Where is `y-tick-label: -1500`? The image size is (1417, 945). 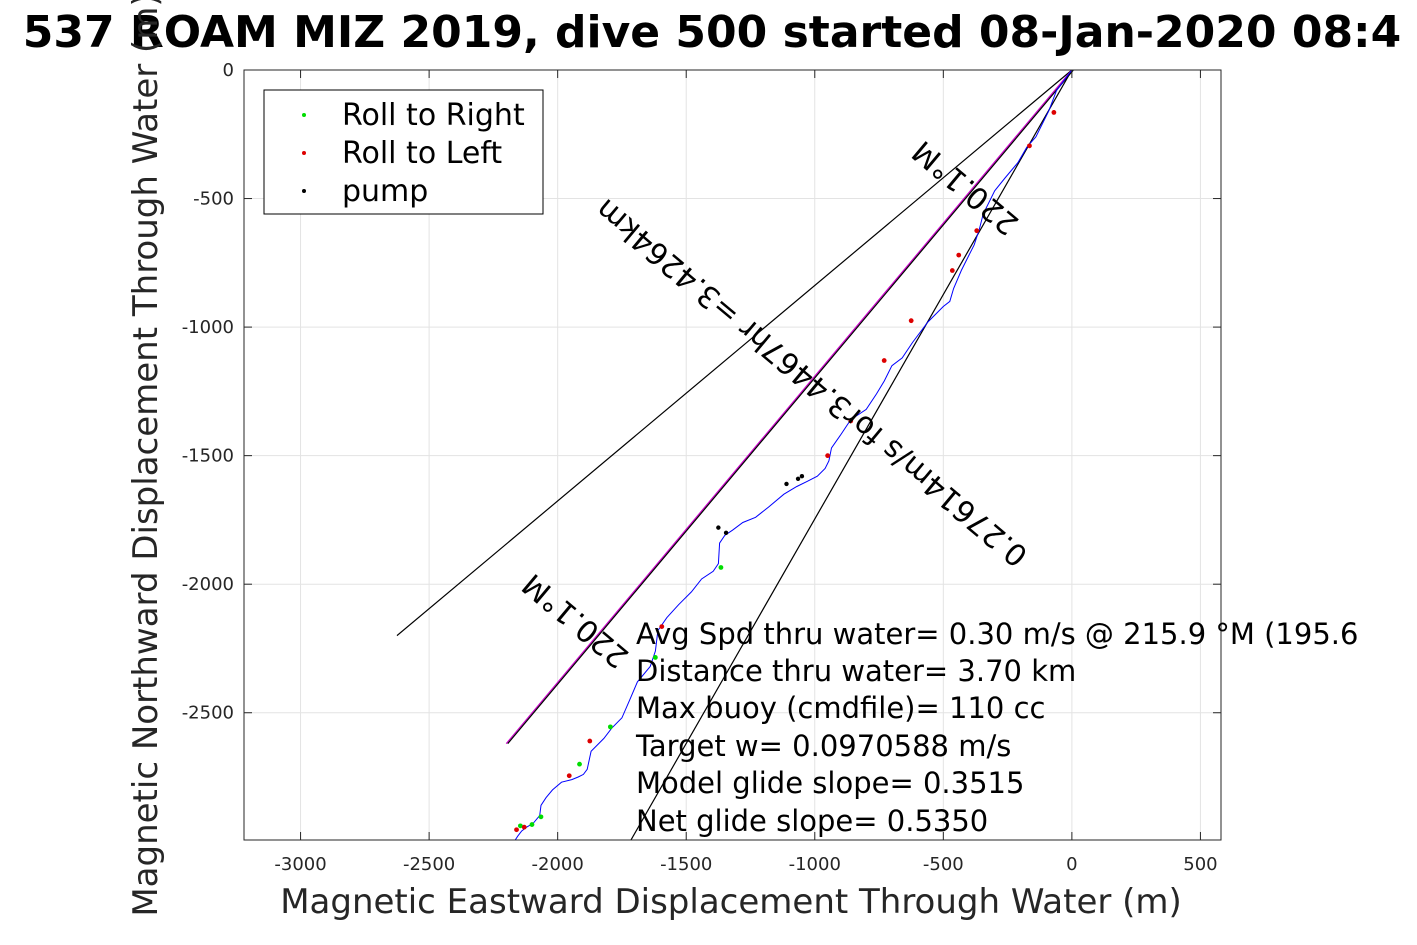 y-tick-label: -1500 is located at coordinates (208, 456).